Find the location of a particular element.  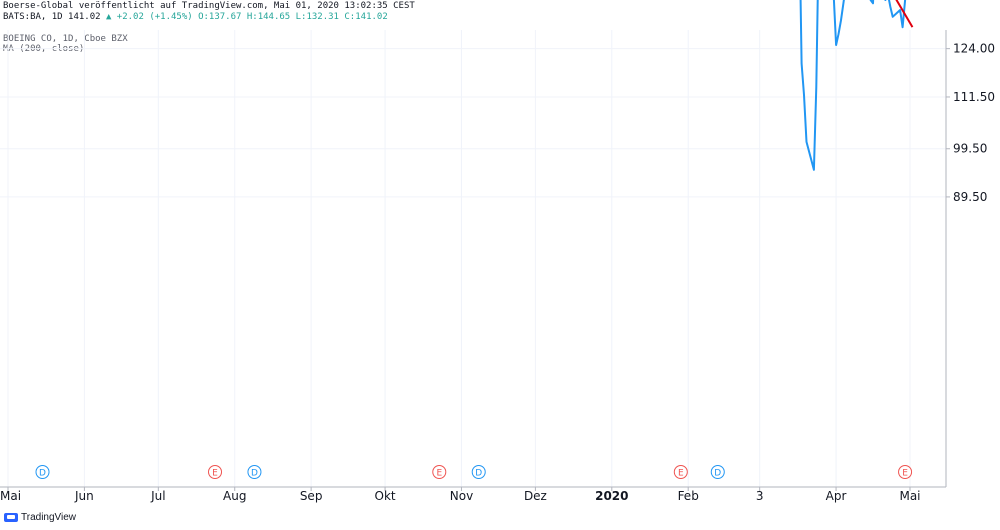

last-price-text: 141.02 is located at coordinates (84, 17).